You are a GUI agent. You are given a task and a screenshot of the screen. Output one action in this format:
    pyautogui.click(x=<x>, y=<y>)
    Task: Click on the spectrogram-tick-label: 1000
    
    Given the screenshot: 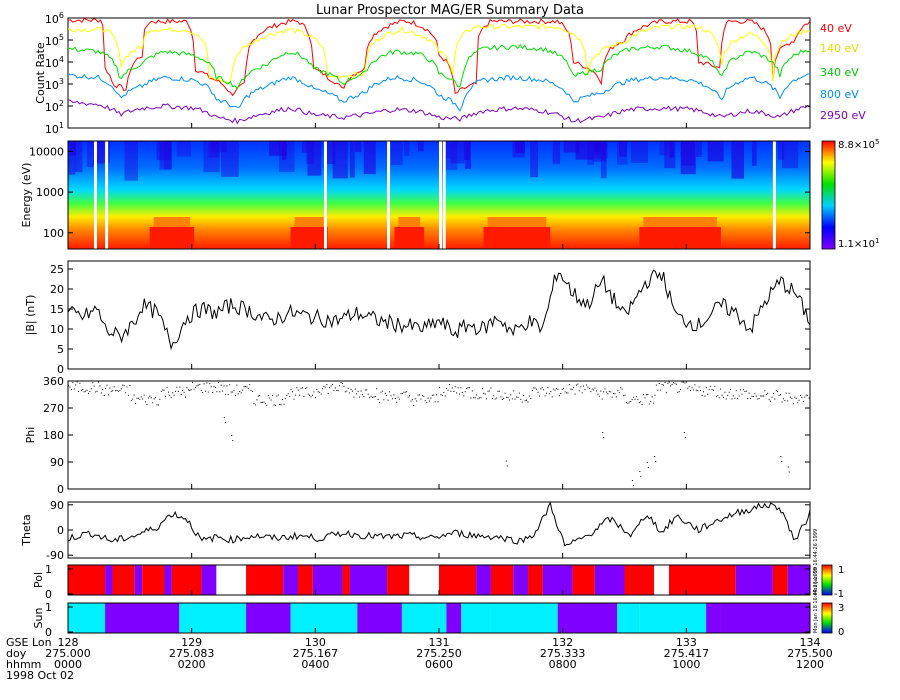 What is the action you would take?
    pyautogui.click(x=50, y=192)
    